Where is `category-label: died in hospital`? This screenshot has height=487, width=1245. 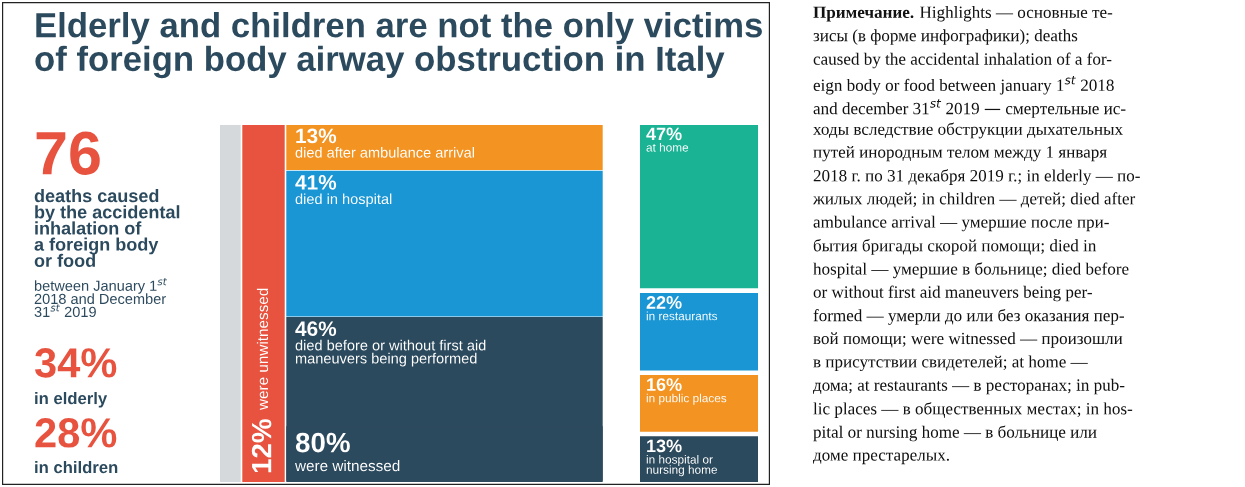
category-label: died in hospital is located at coordinates (343, 200).